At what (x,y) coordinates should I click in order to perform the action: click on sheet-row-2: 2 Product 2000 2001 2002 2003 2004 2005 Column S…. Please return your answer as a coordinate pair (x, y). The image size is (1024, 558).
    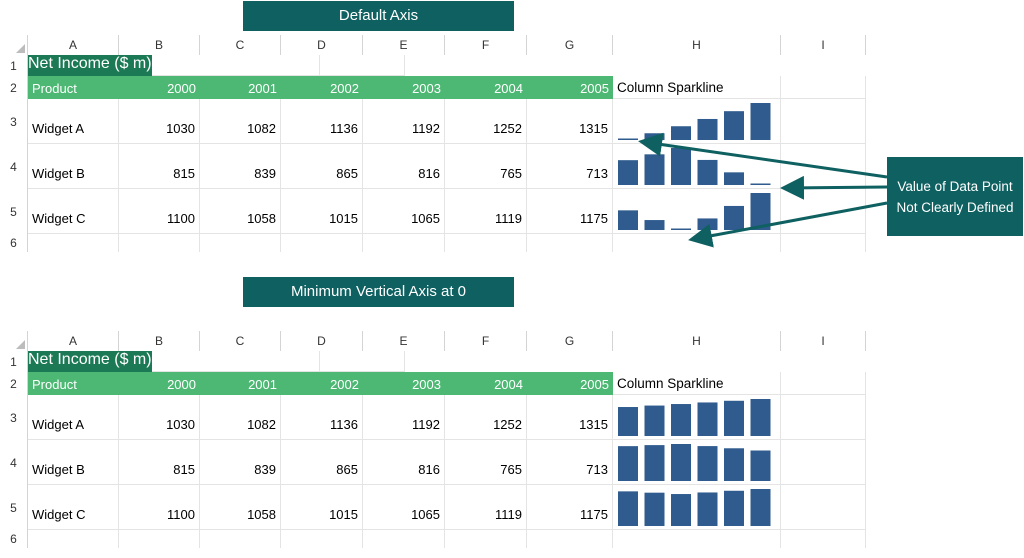
    Looking at the image, I should click on (433, 383).